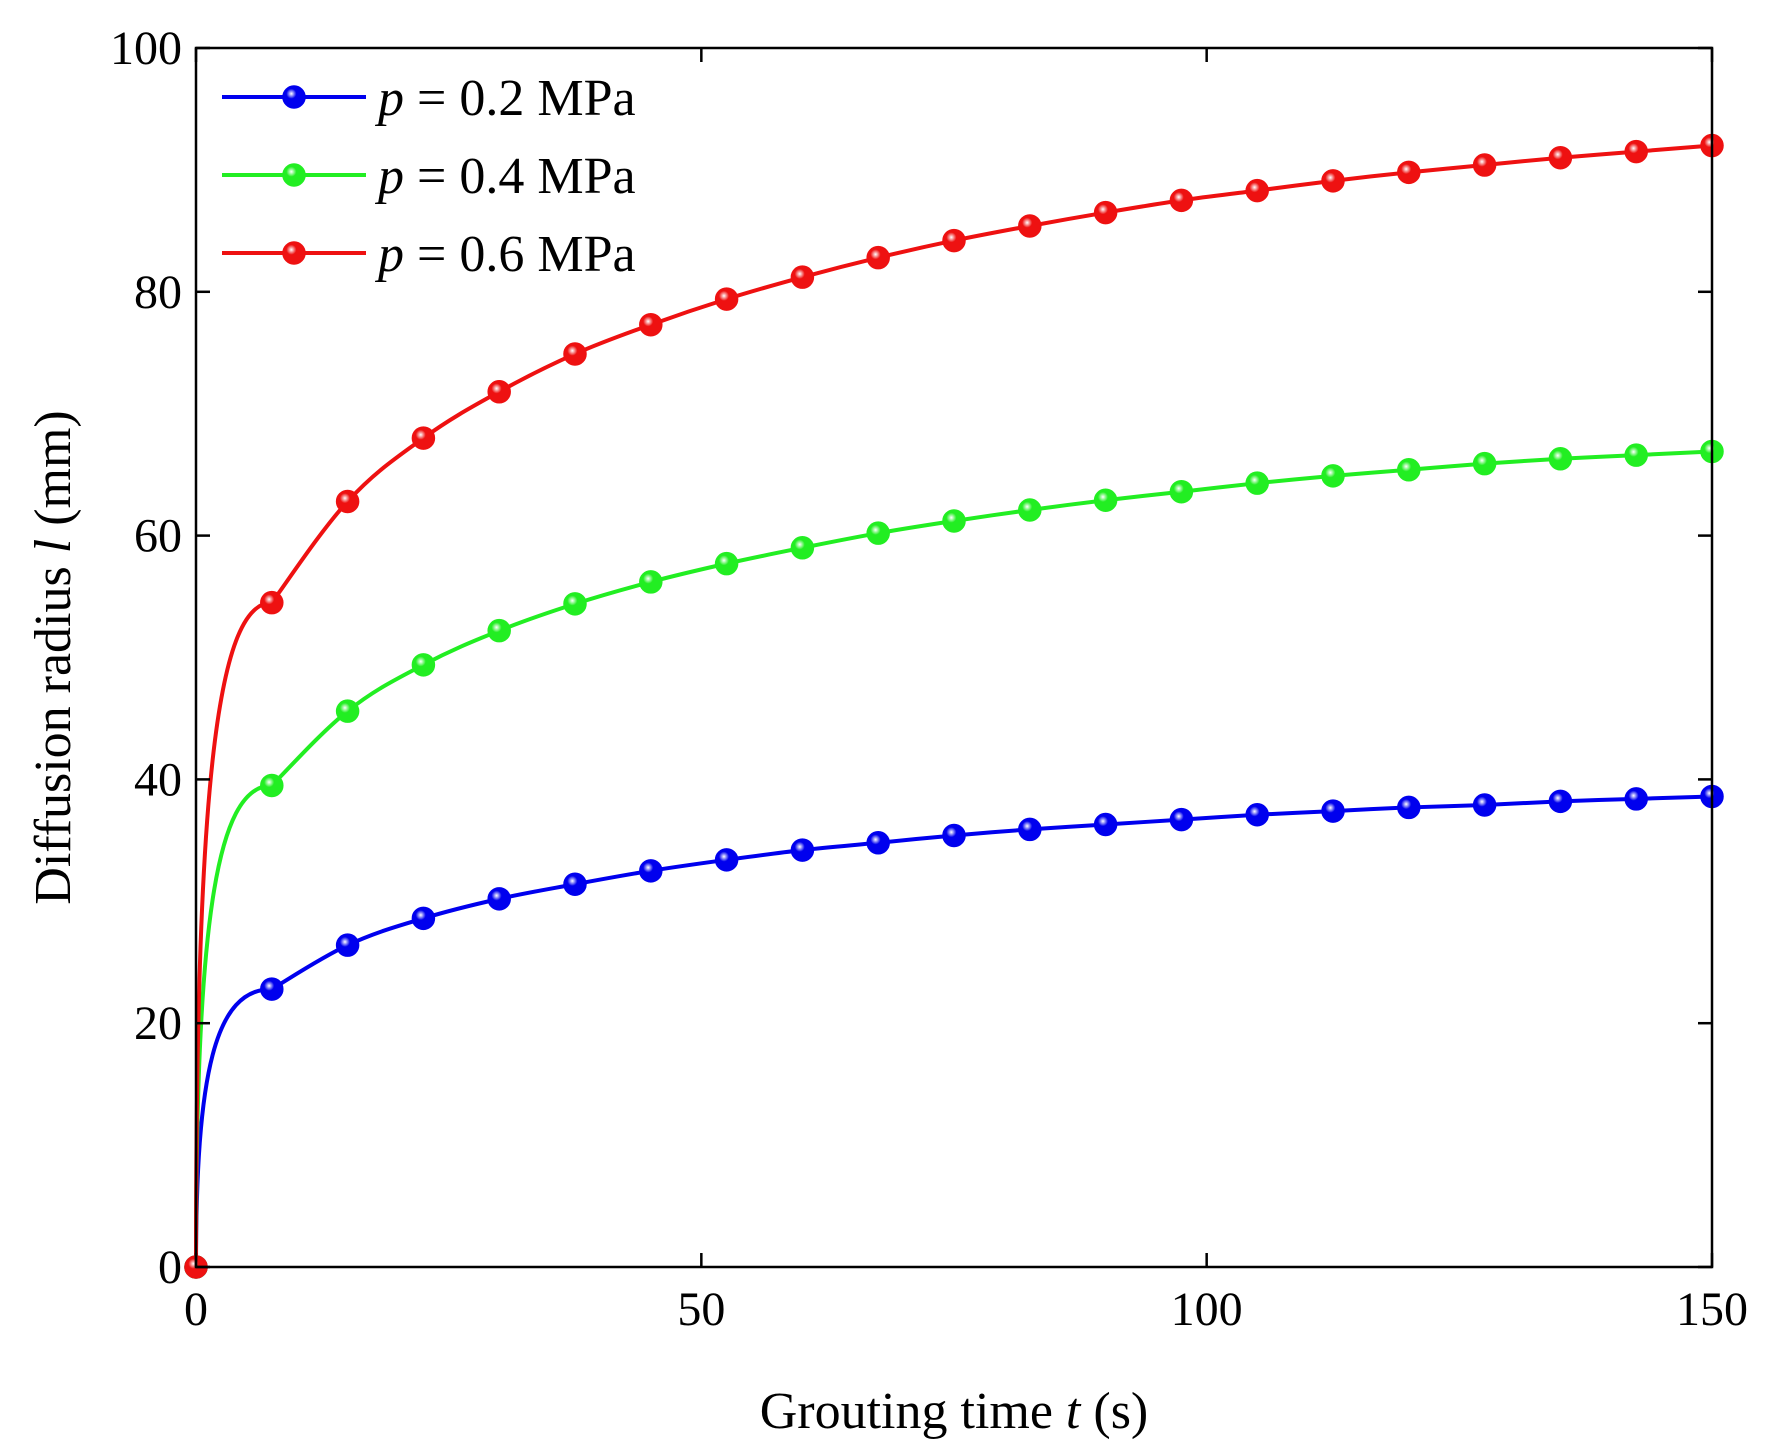 The width and height of the screenshot is (1766, 1449). I want to click on y-axis-title-var: l, so click(53, 546).